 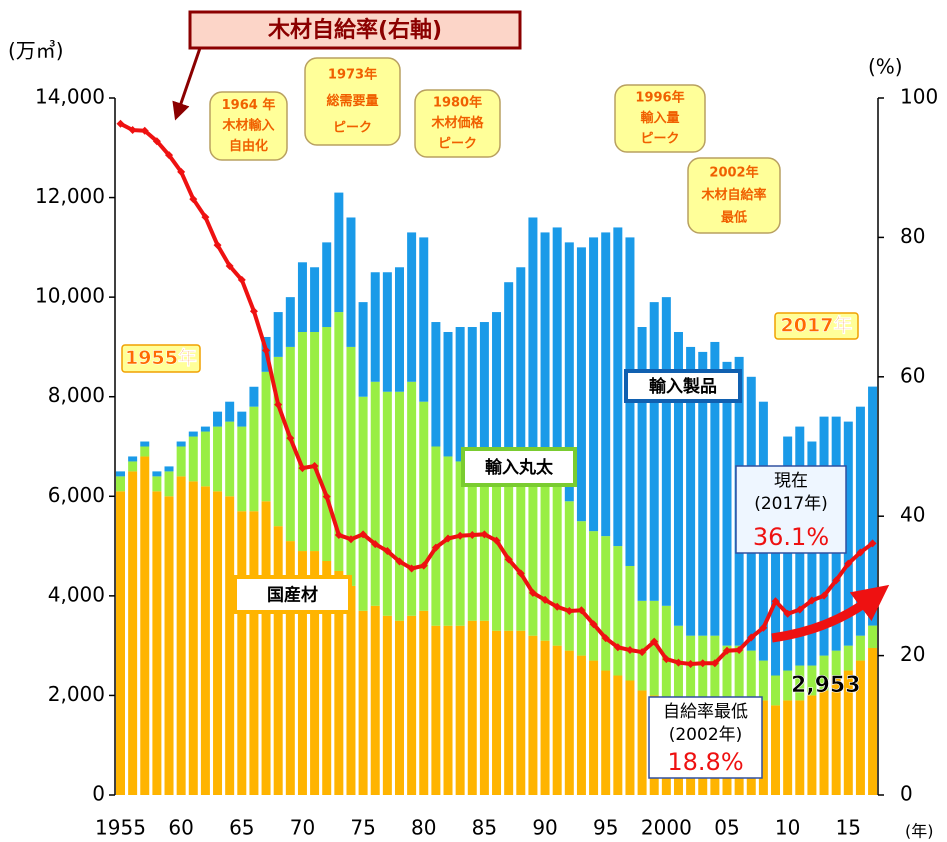 I want to click on x-tick-label: 05, so click(x=726, y=828).